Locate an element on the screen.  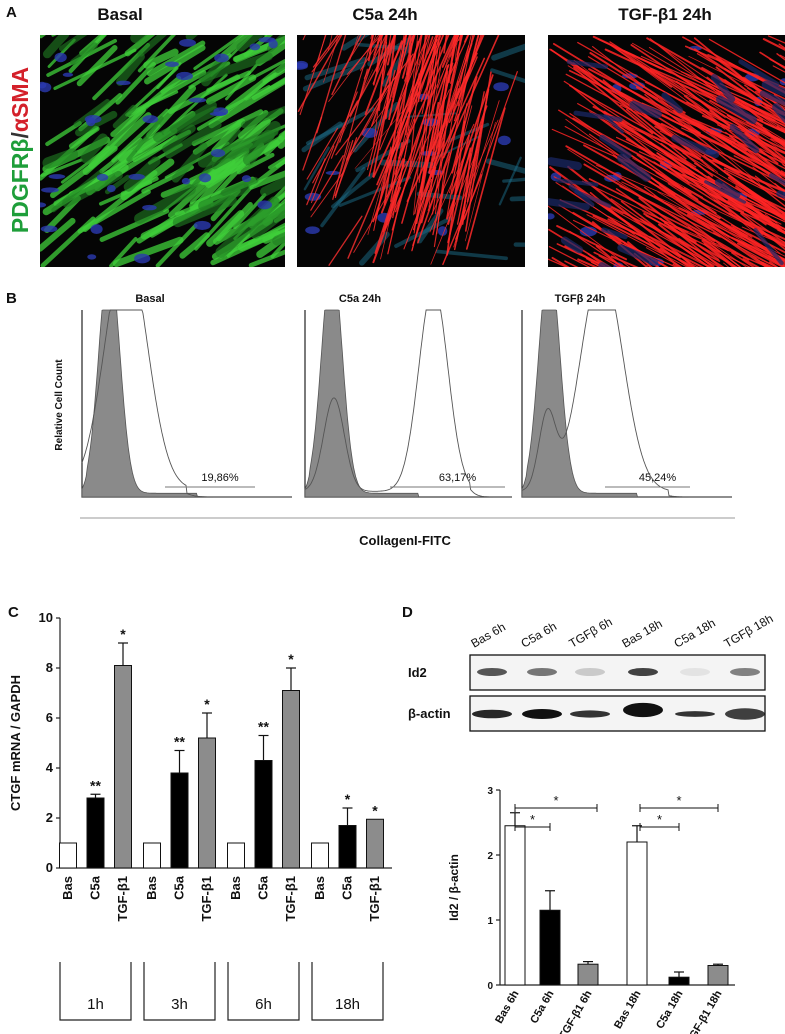
image-title: TGF-β1 24h is located at coordinates (665, 14).